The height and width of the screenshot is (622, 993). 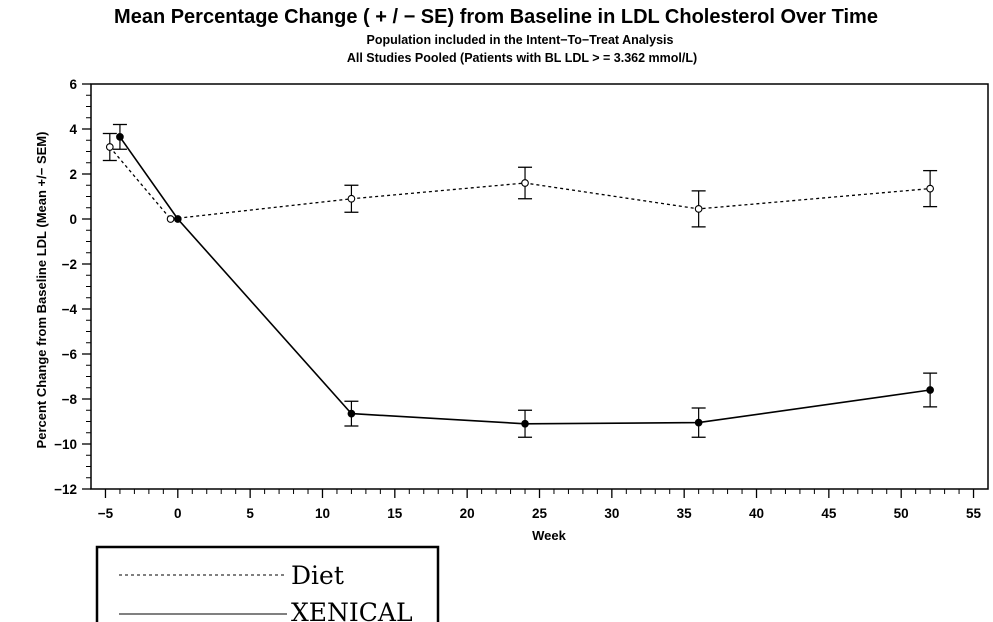 What do you see at coordinates (829, 513) in the screenshot?
I see `x-tick-label: 45` at bounding box center [829, 513].